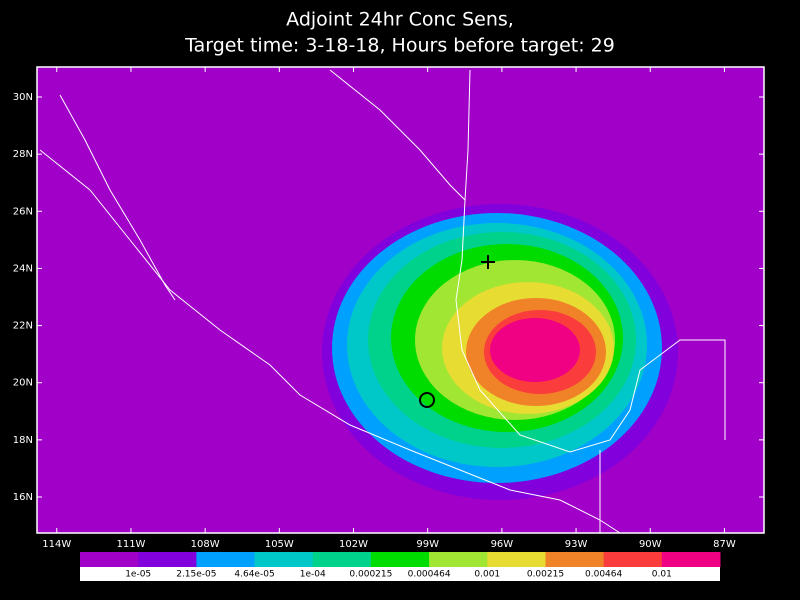 The height and width of the screenshot is (600, 800). Describe the element at coordinates (603, 575) in the screenshot. I see `colorbar-label: 0.00464` at that location.